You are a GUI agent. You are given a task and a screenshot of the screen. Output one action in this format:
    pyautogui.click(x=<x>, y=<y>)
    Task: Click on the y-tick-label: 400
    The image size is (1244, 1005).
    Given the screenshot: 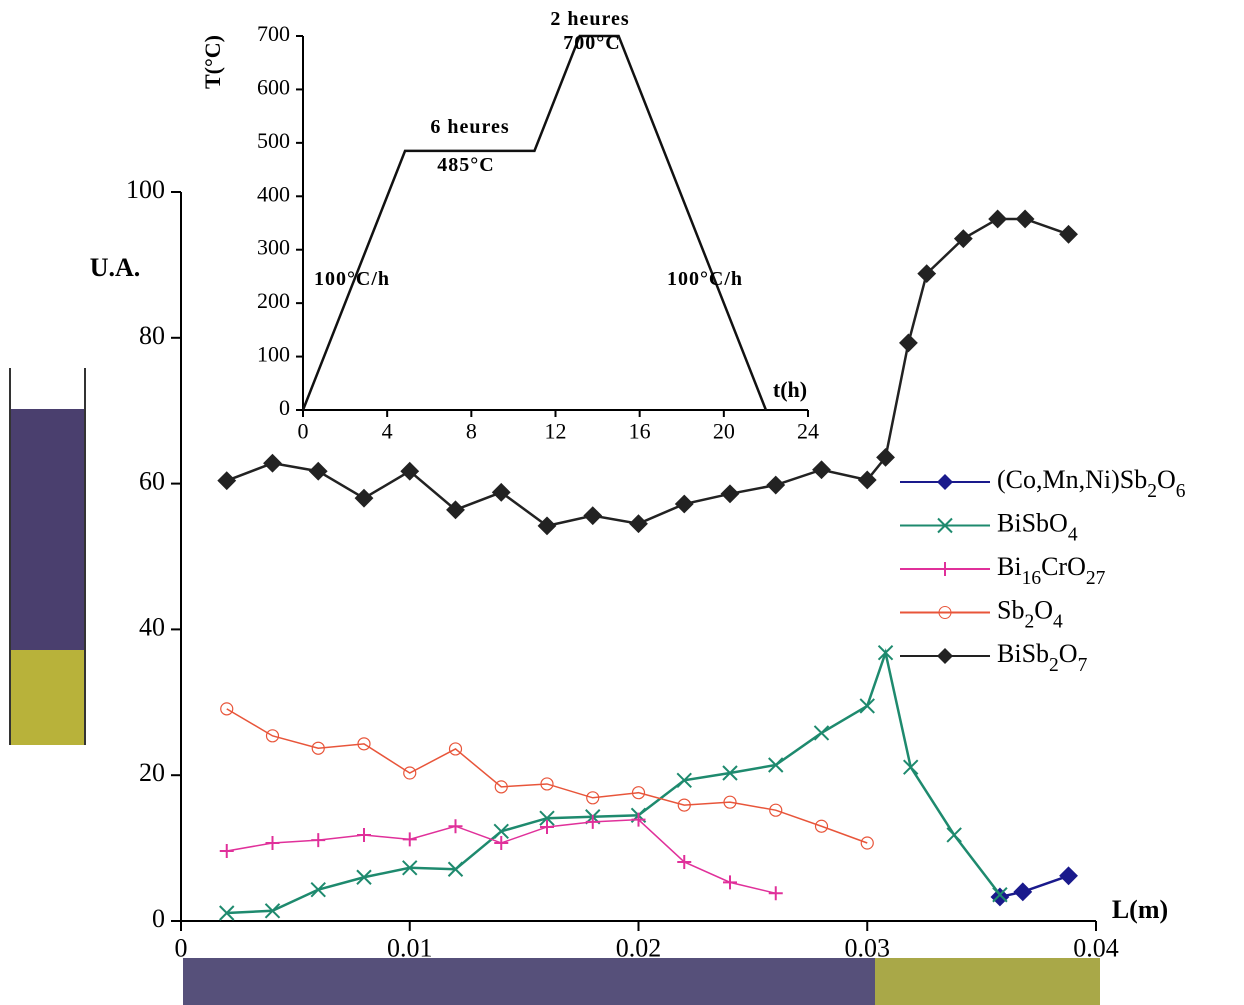 What is the action you would take?
    pyautogui.click(x=273, y=193)
    